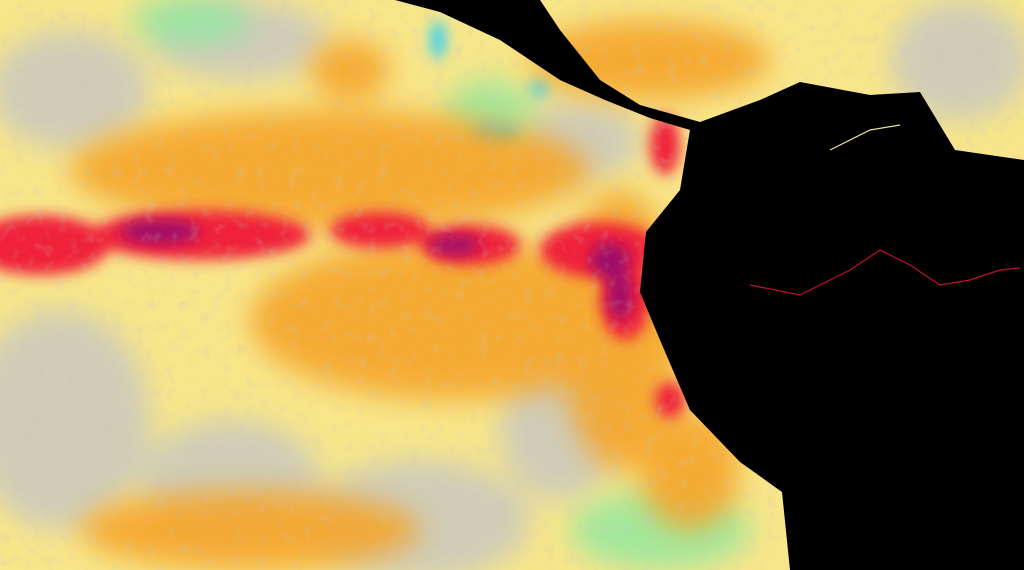 Image resolution: width=1024 pixels, height=570 pixels. Describe the element at coordinates (885, 210) in the screenshot. I see `rivers` at that location.